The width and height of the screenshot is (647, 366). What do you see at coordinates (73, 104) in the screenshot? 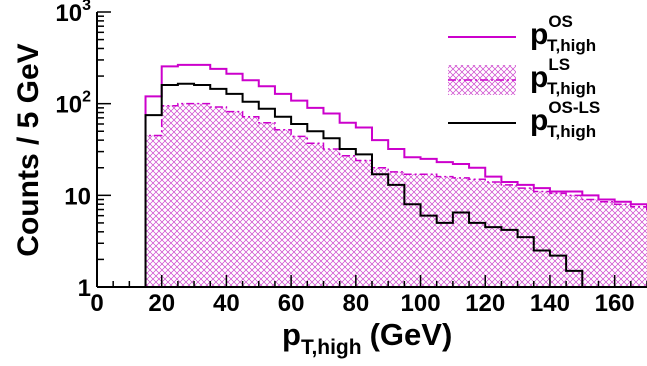
I see `y-tick-label: 102` at bounding box center [73, 104].